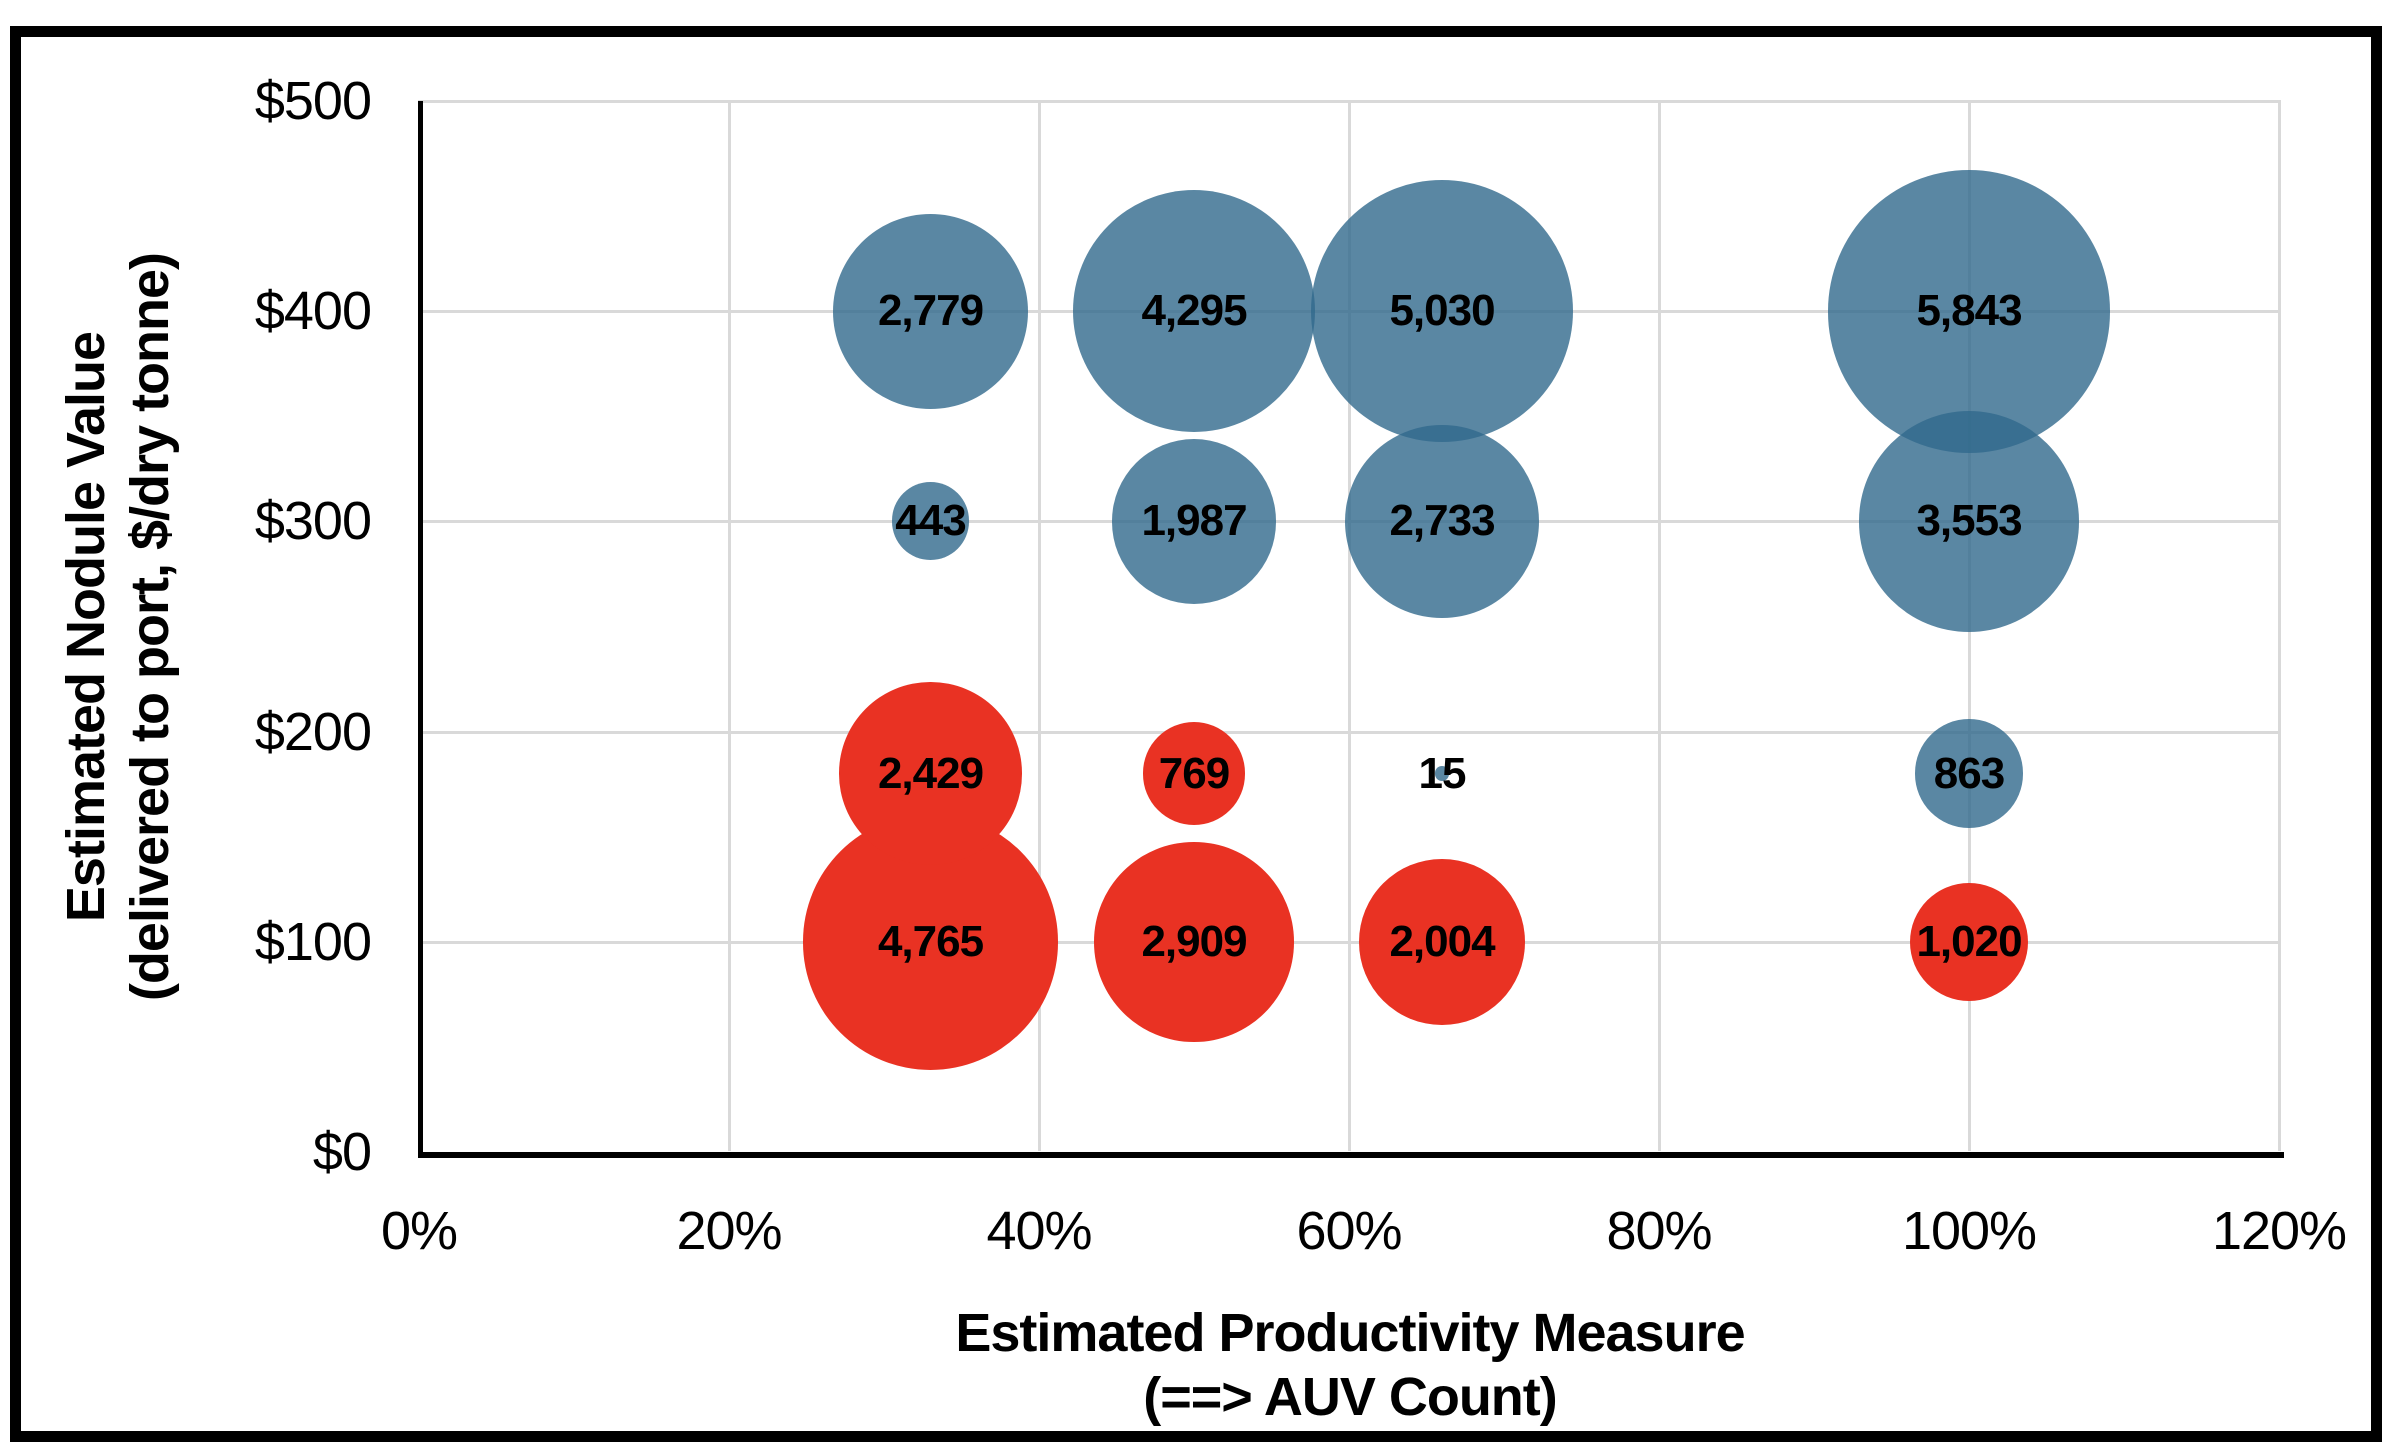  I want to click on bubble-50pct-100usd, so click(1194, 942).